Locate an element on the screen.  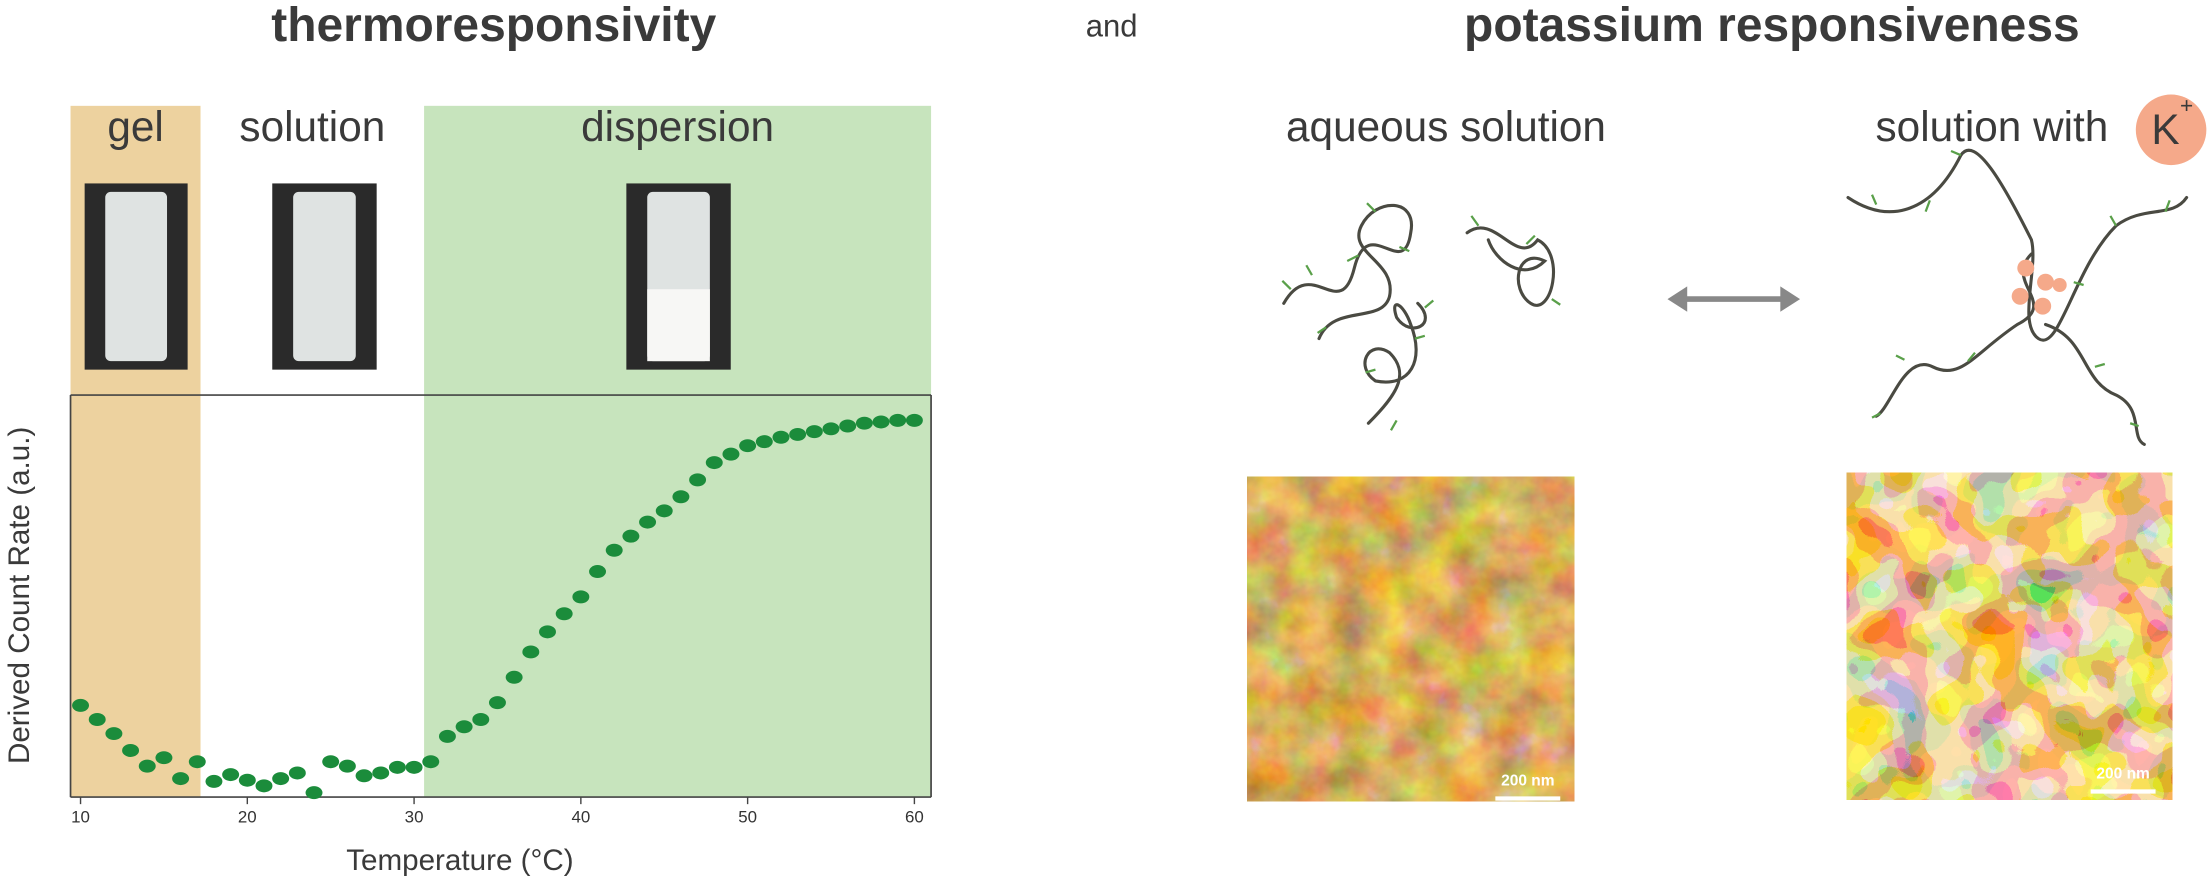
chains-bound is located at coordinates (2017, 297).